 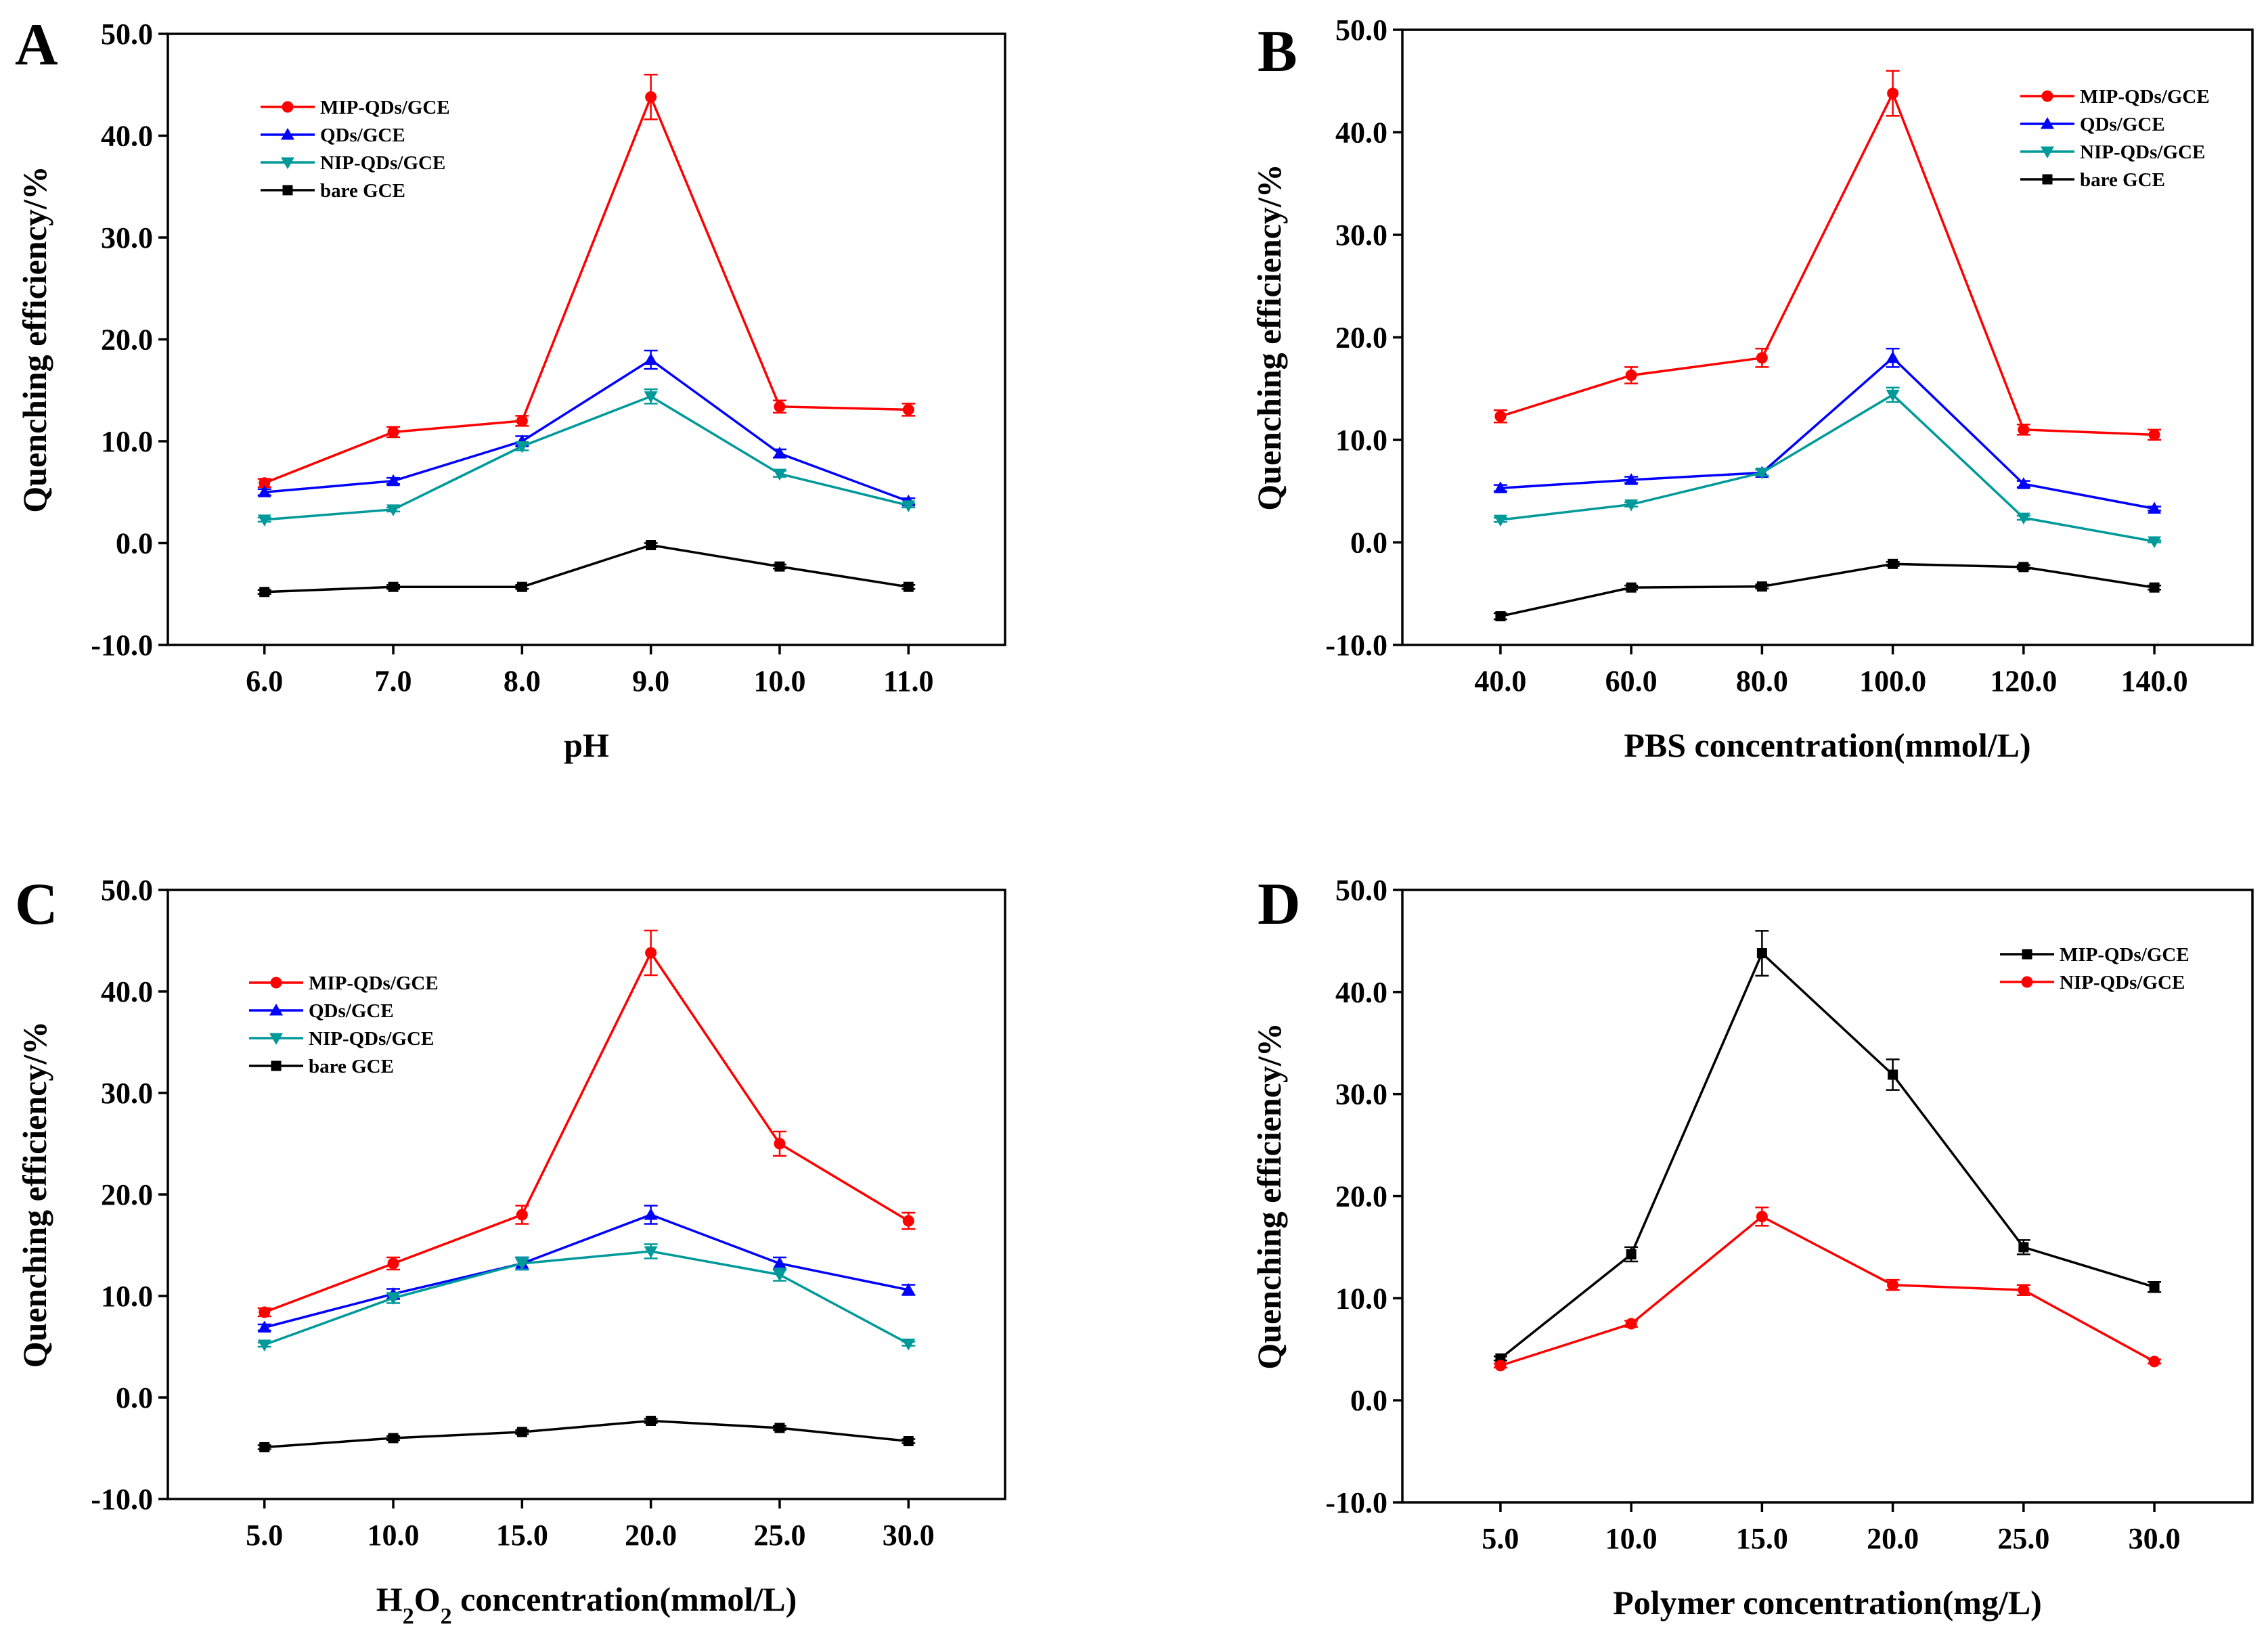 What do you see at coordinates (333, 135) in the screenshot?
I see `legend-entry: QDs/GCE` at bounding box center [333, 135].